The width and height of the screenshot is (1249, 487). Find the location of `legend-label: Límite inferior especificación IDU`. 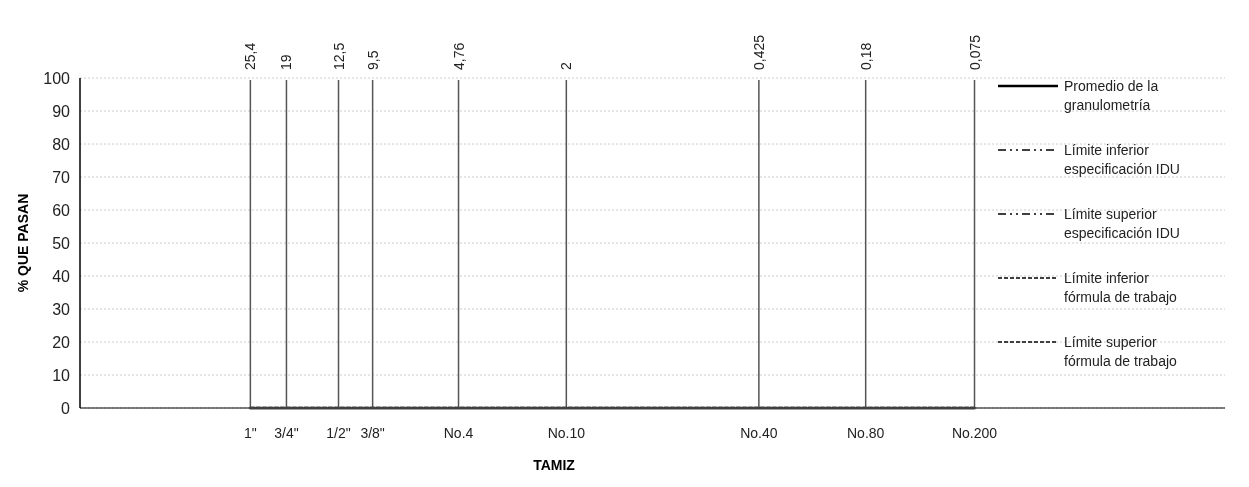

legend-label: Límite inferior especificación IDU is located at coordinates (1122, 159).